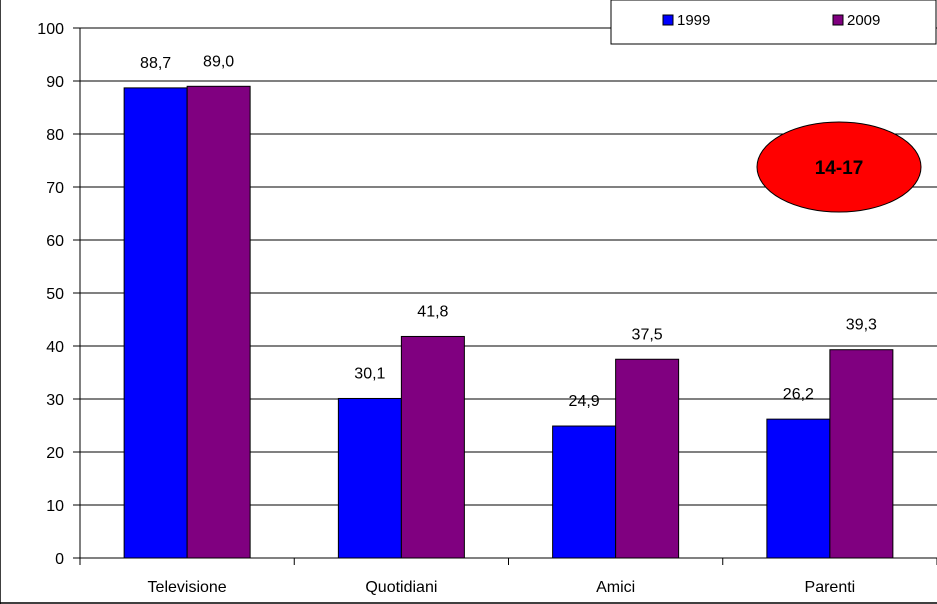 This screenshot has width=937, height=604. Describe the element at coordinates (693, 20) in the screenshot. I see `legend-label: 1999` at that location.